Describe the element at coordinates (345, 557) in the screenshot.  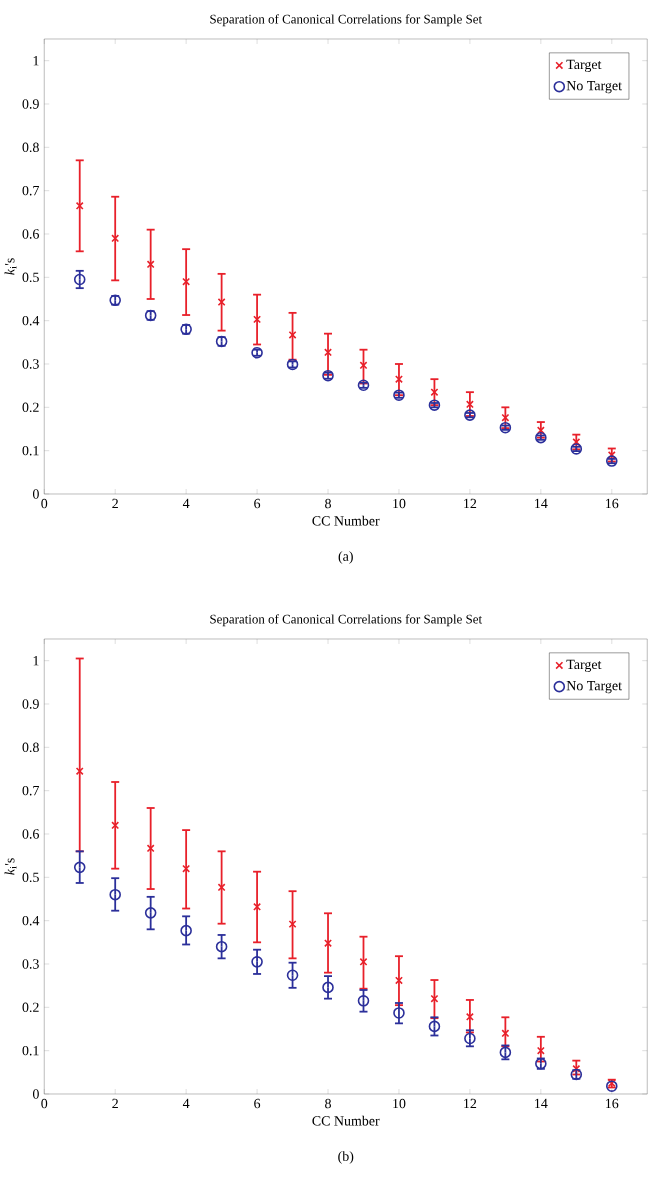
I see `text: (a)` at that location.